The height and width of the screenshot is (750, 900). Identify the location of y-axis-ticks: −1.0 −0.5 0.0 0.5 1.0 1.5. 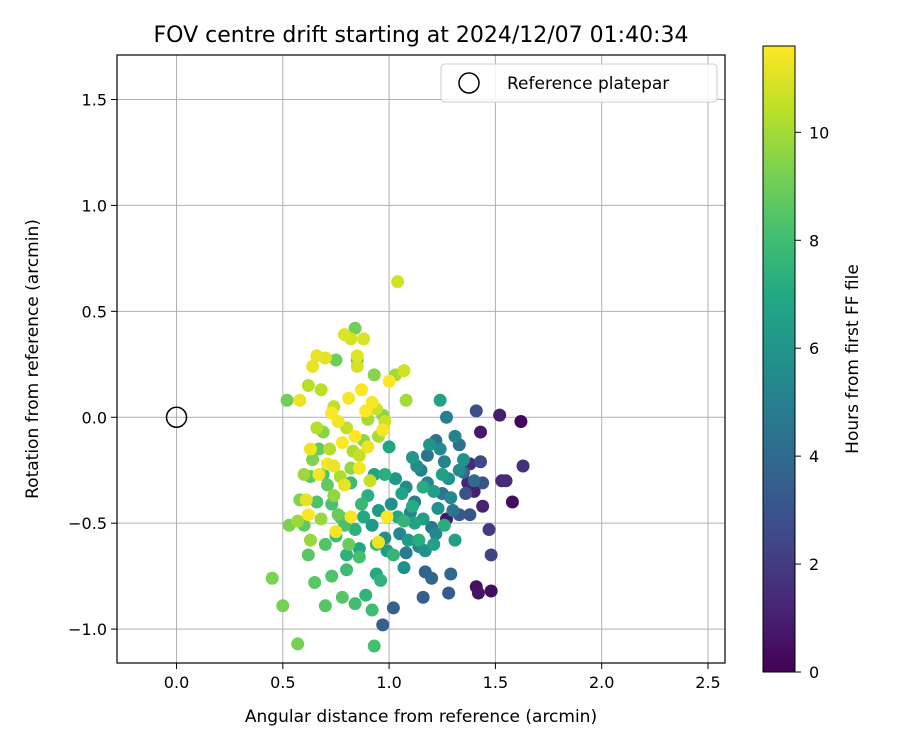
(92, 364).